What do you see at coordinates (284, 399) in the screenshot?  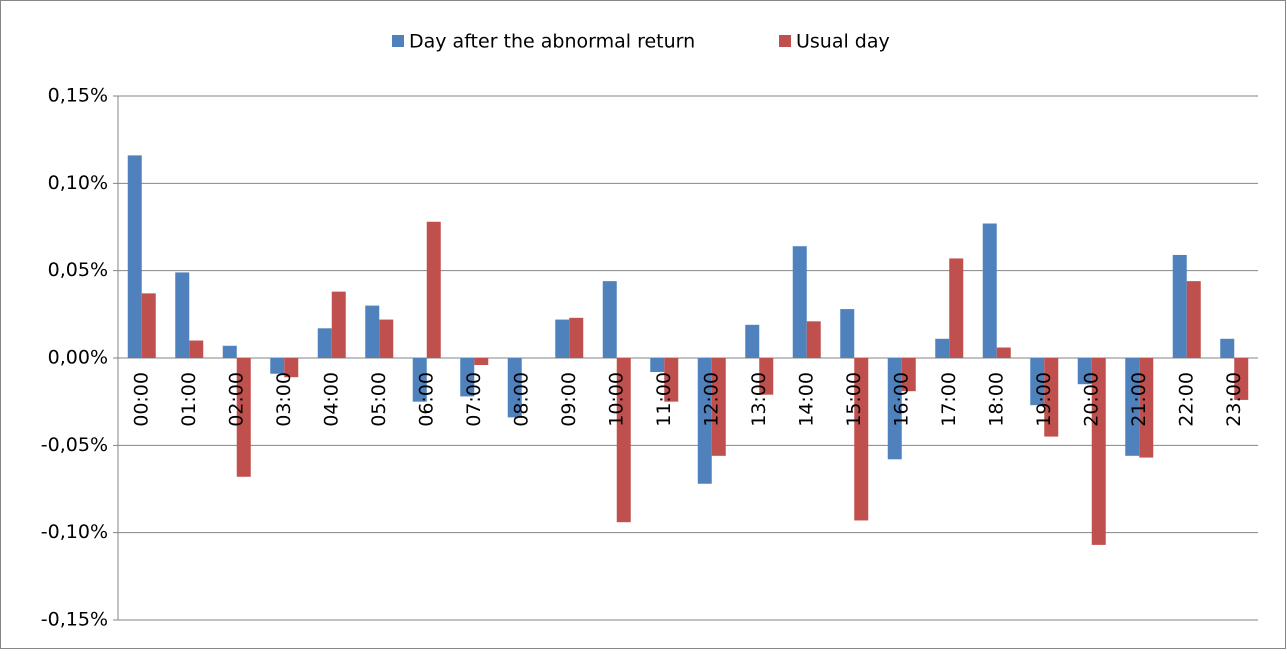 I see `x-tick-label: 03:00` at bounding box center [284, 399].